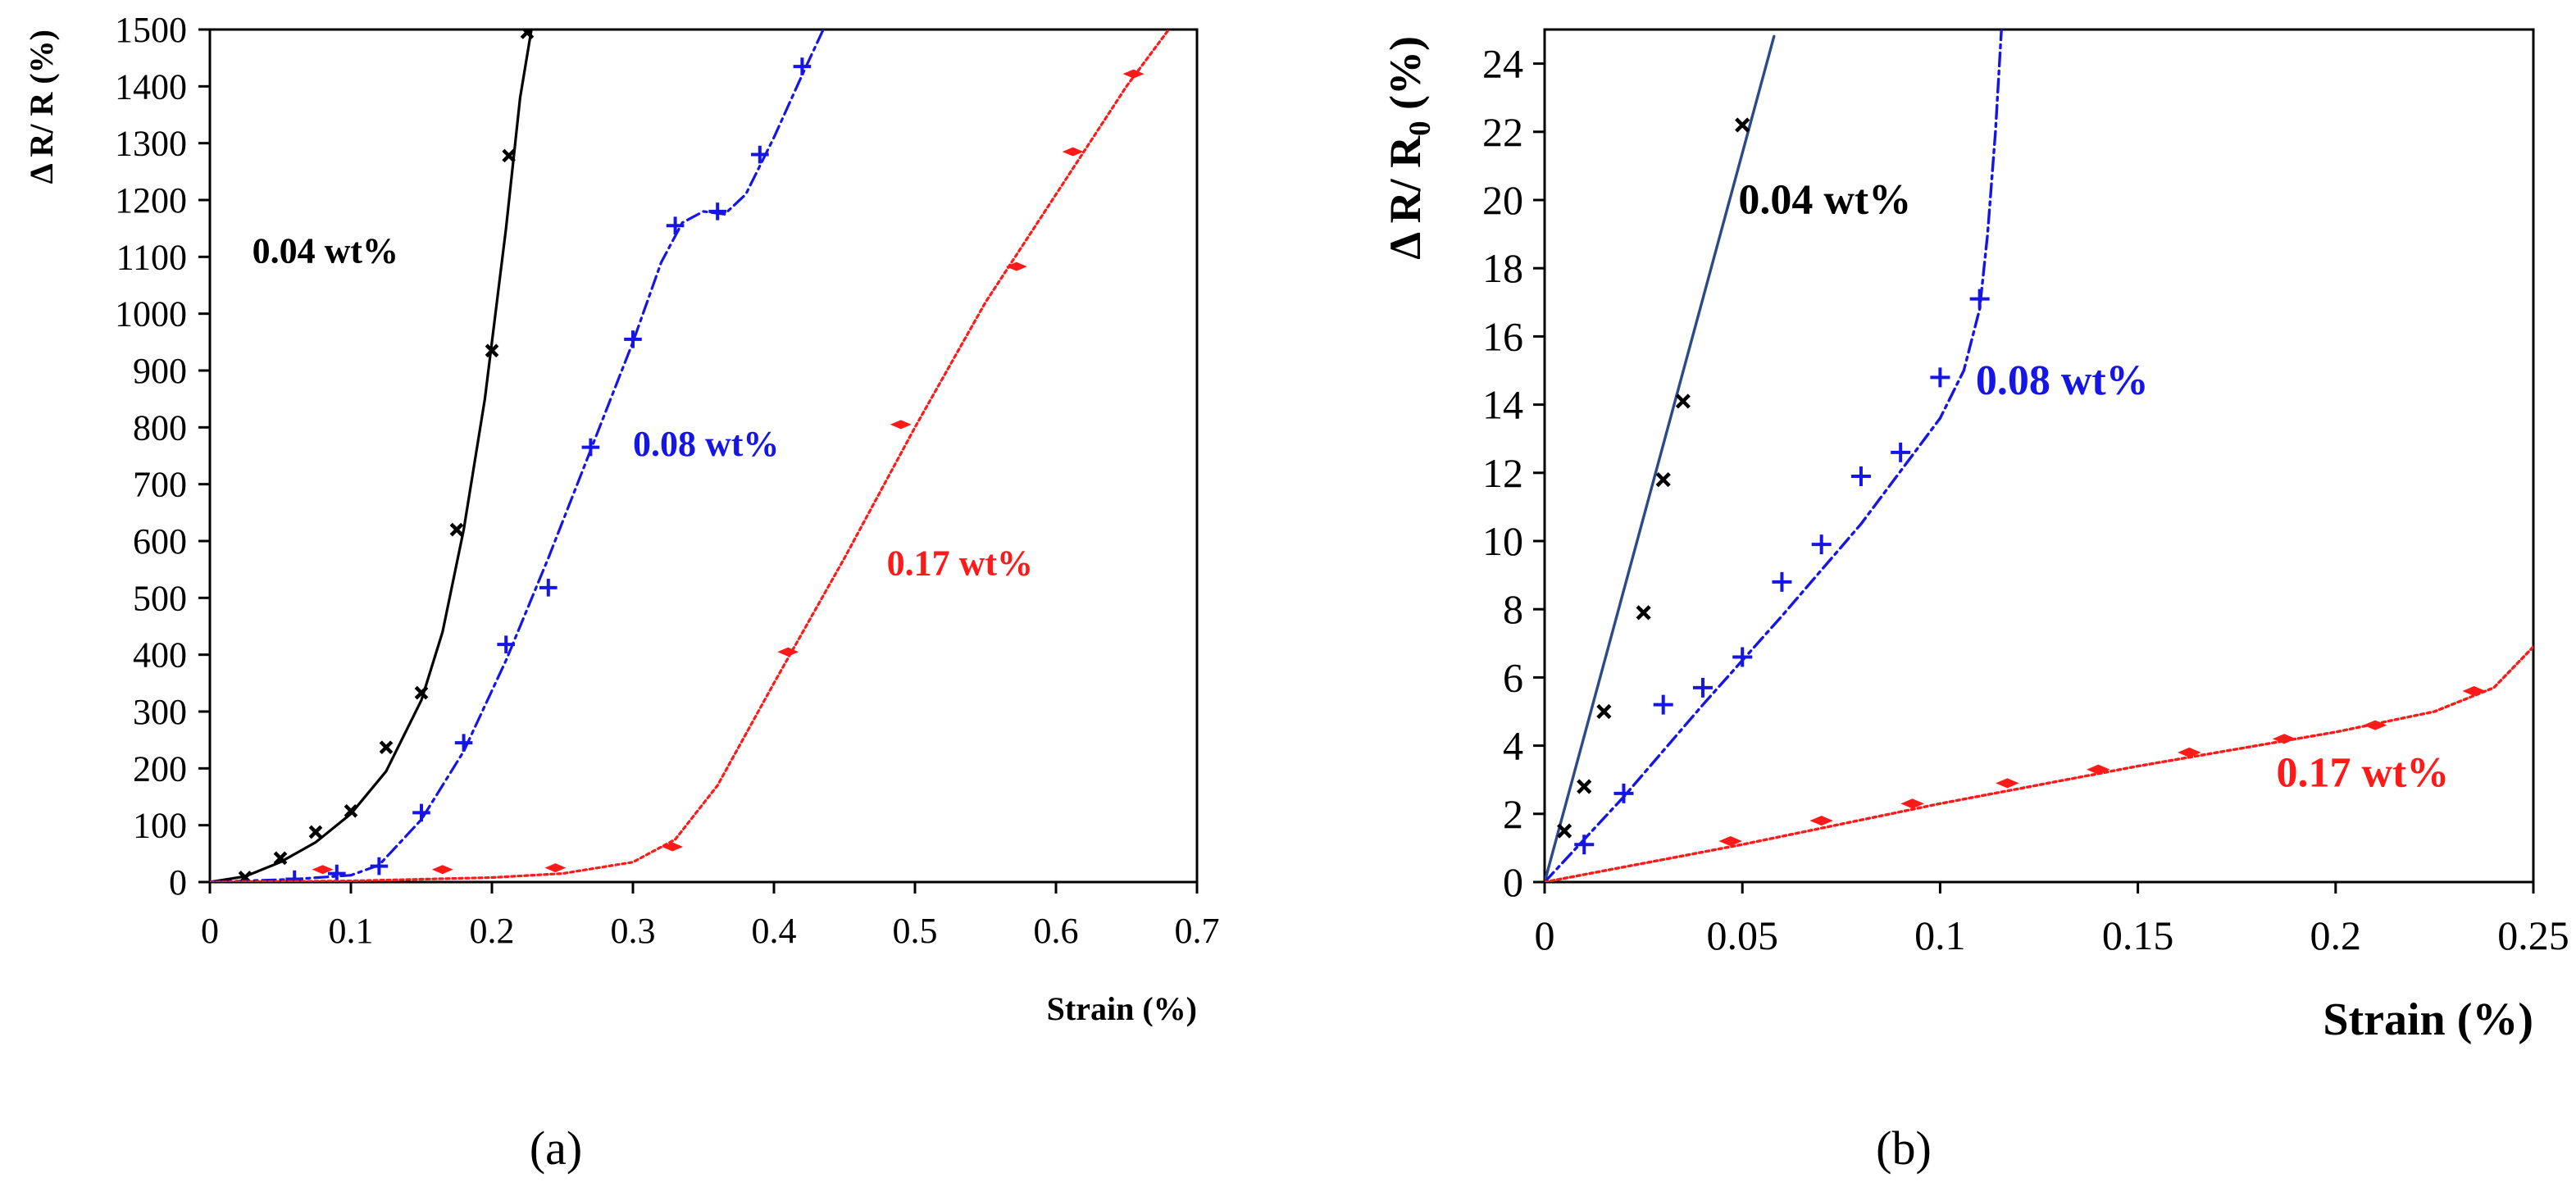 This screenshot has width=2576, height=1187. Describe the element at coordinates (1406, 78) in the screenshot. I see `y-axis-label-tail: (%)` at that location.